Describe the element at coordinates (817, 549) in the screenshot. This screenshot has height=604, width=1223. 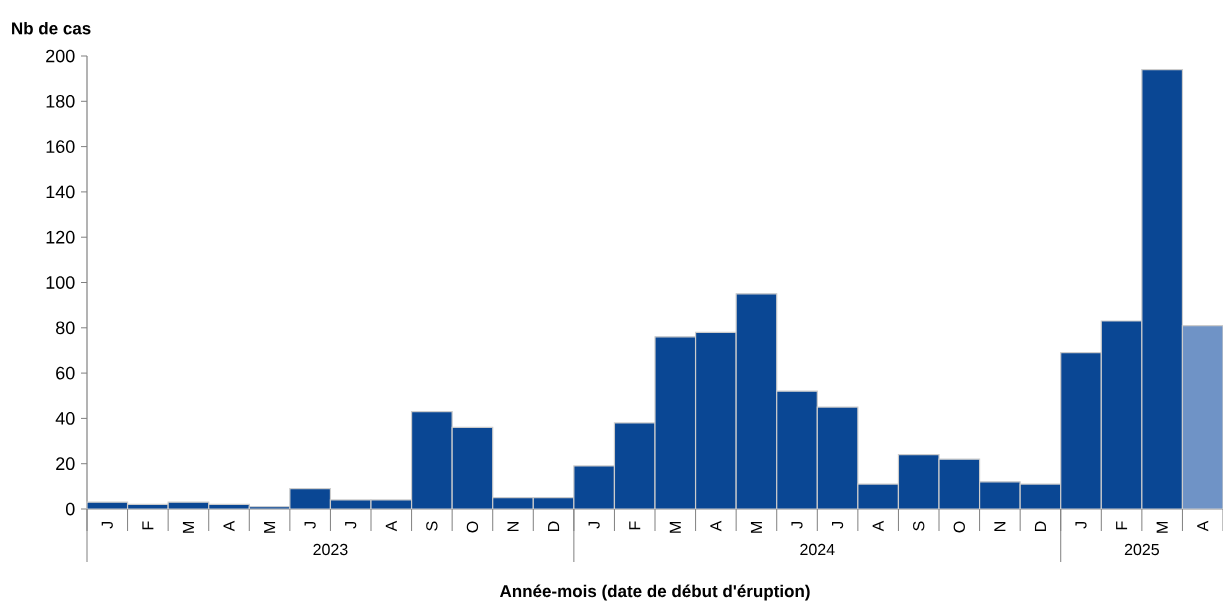
I see `text: 2024` at that location.